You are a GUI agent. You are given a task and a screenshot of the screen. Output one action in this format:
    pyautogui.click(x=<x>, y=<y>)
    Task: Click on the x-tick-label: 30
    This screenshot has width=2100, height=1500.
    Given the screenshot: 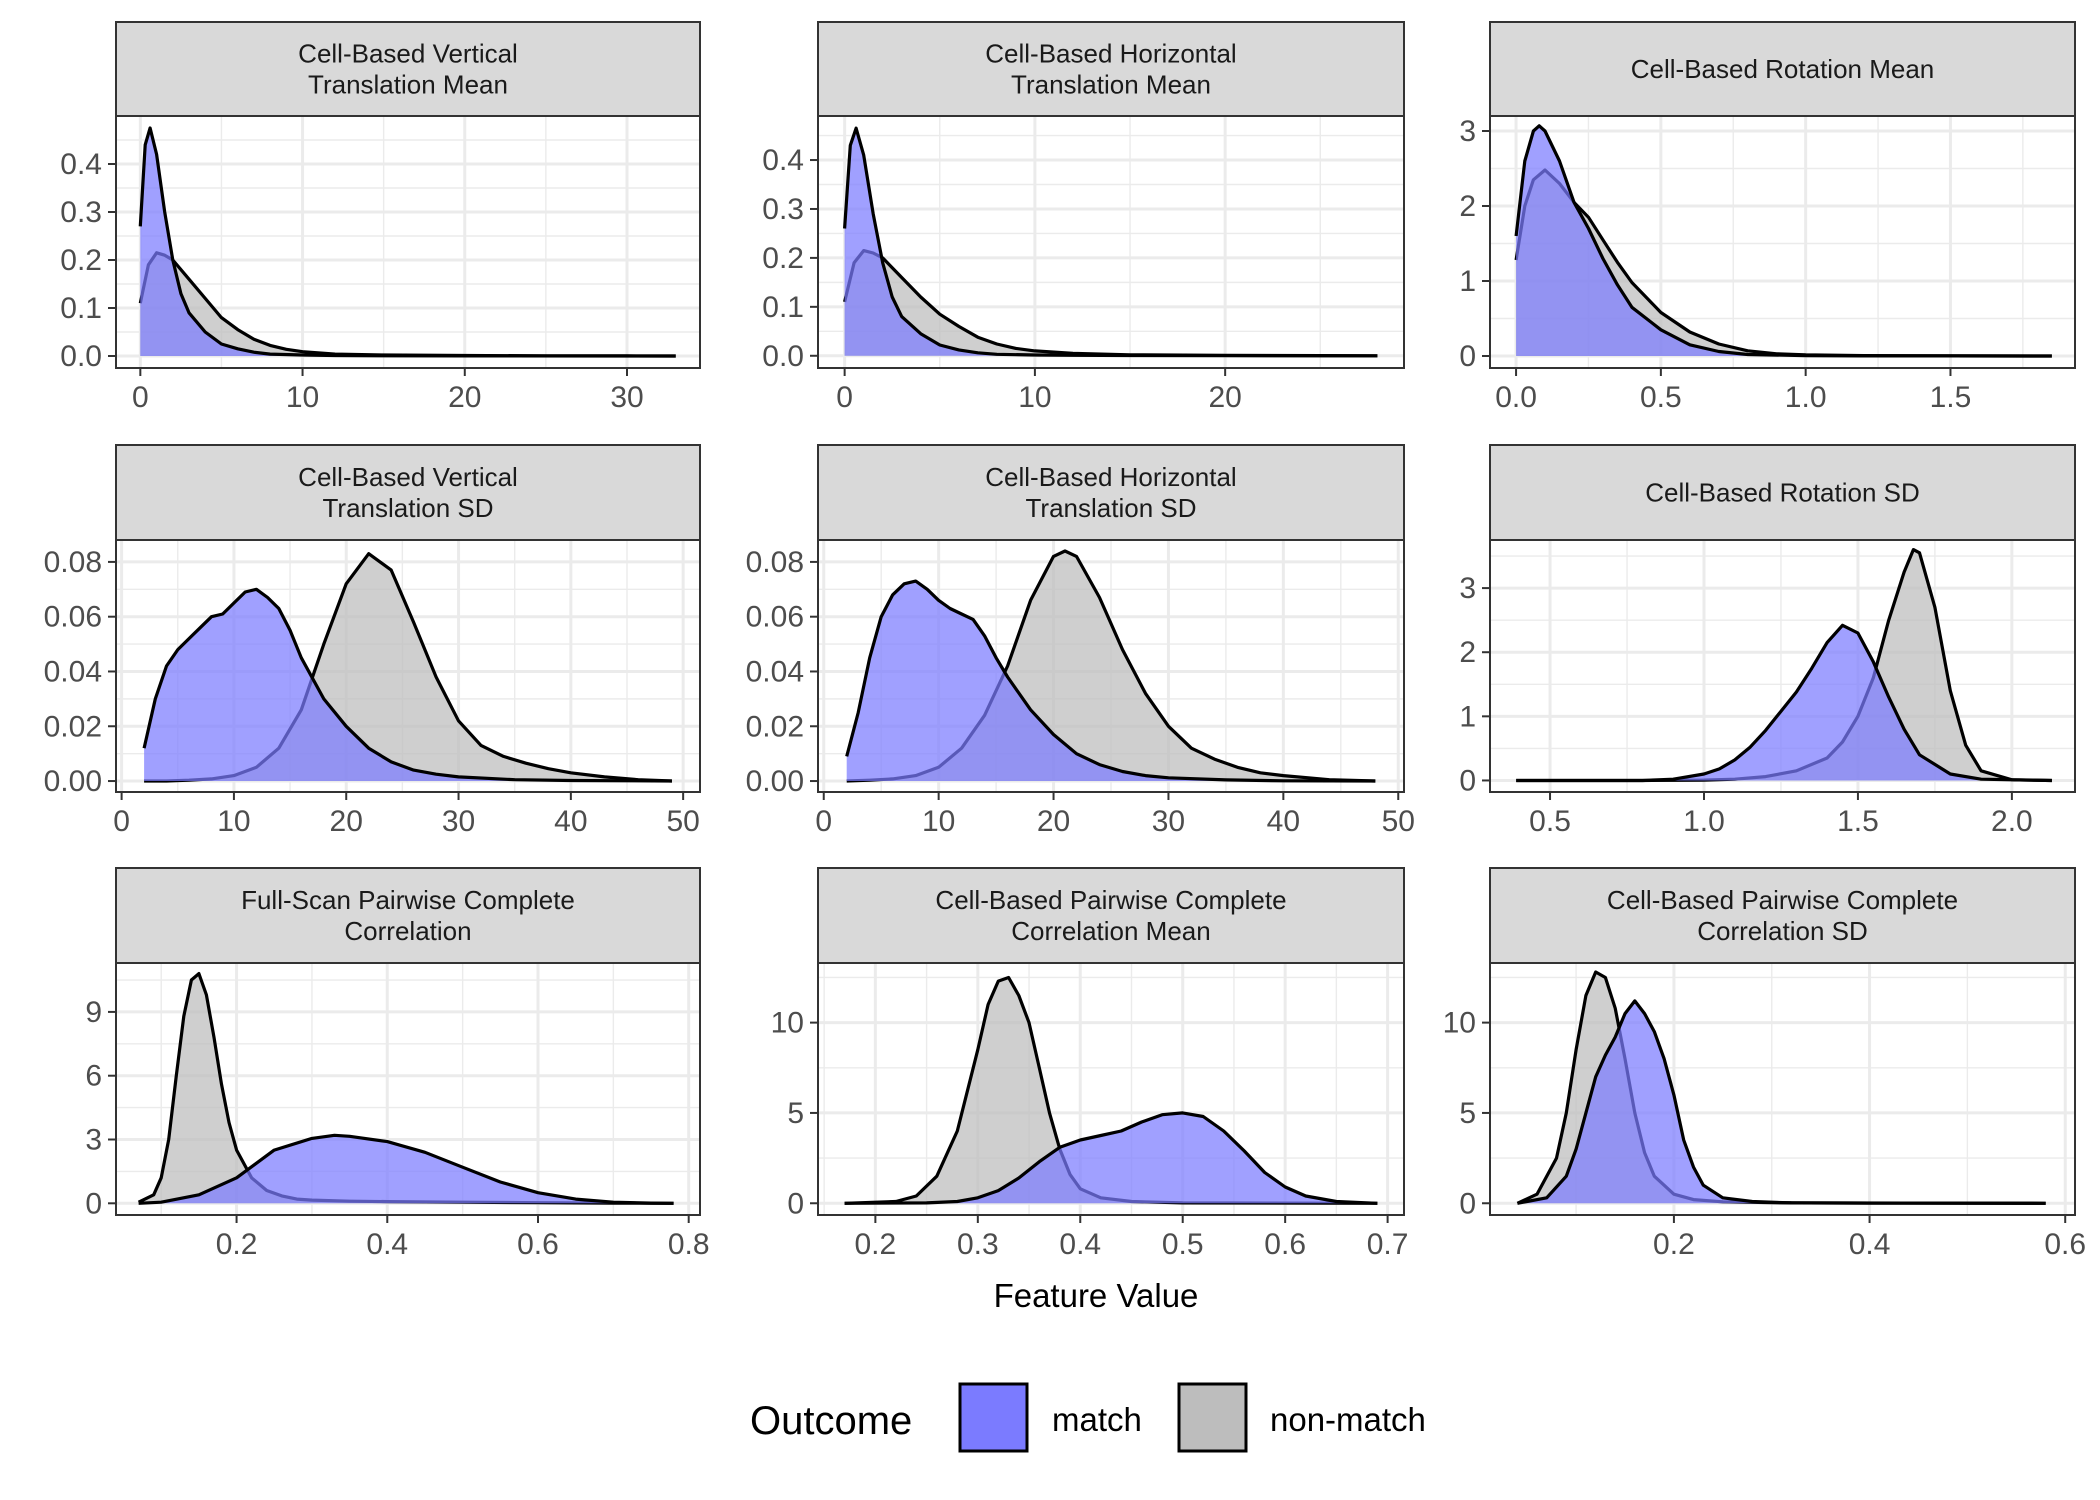 What is the action you would take?
    pyautogui.click(x=1168, y=821)
    